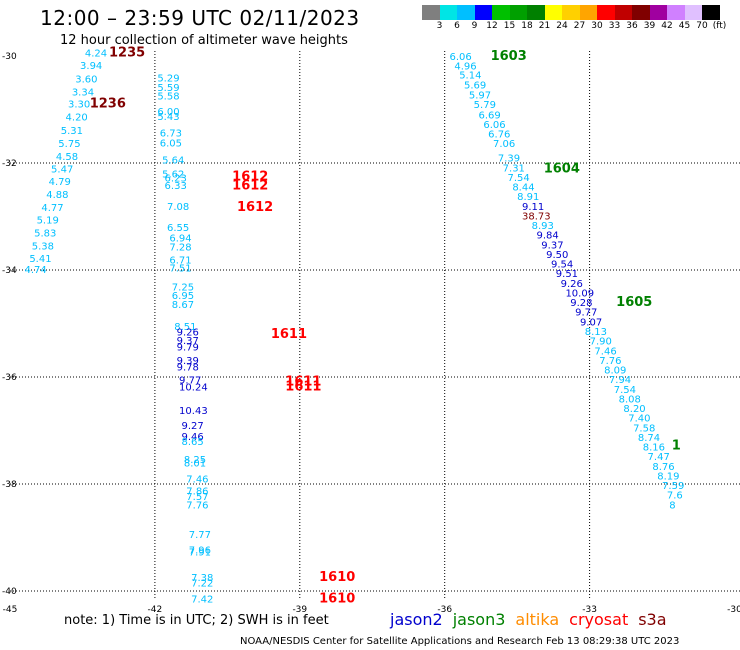  What do you see at coordinates (9, 378) in the screenshot?
I see `lat-tick-label: -36` at bounding box center [9, 378].